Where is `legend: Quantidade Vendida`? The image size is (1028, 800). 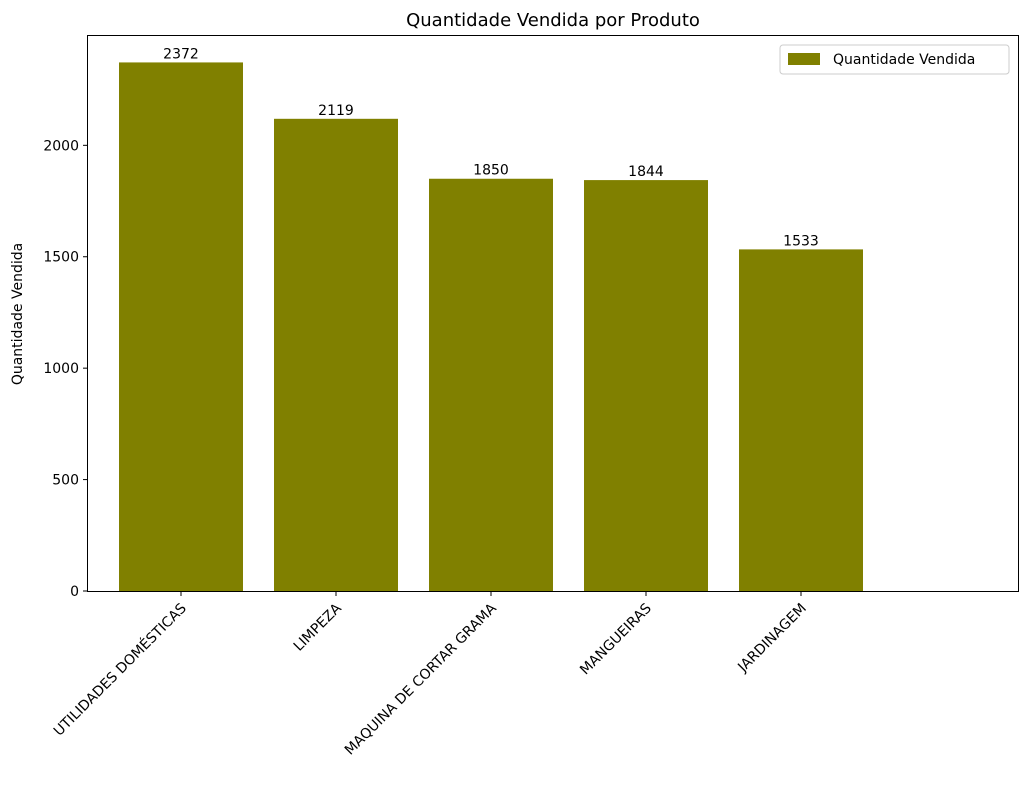 legend: Quantidade Vendida is located at coordinates (894, 59).